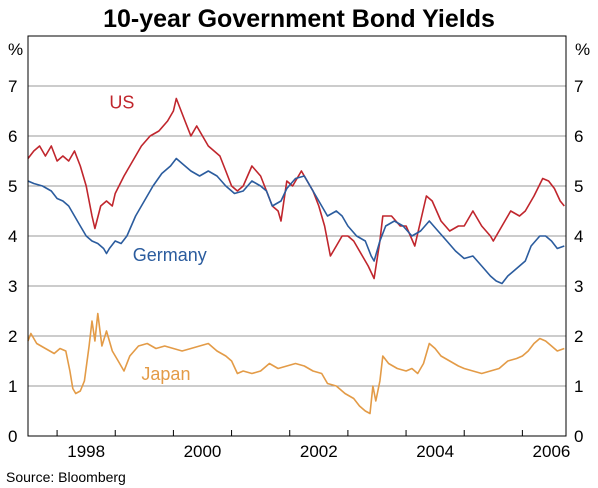  What do you see at coordinates (12, 286) in the screenshot?
I see `y-tick-label-left: 3` at bounding box center [12, 286].